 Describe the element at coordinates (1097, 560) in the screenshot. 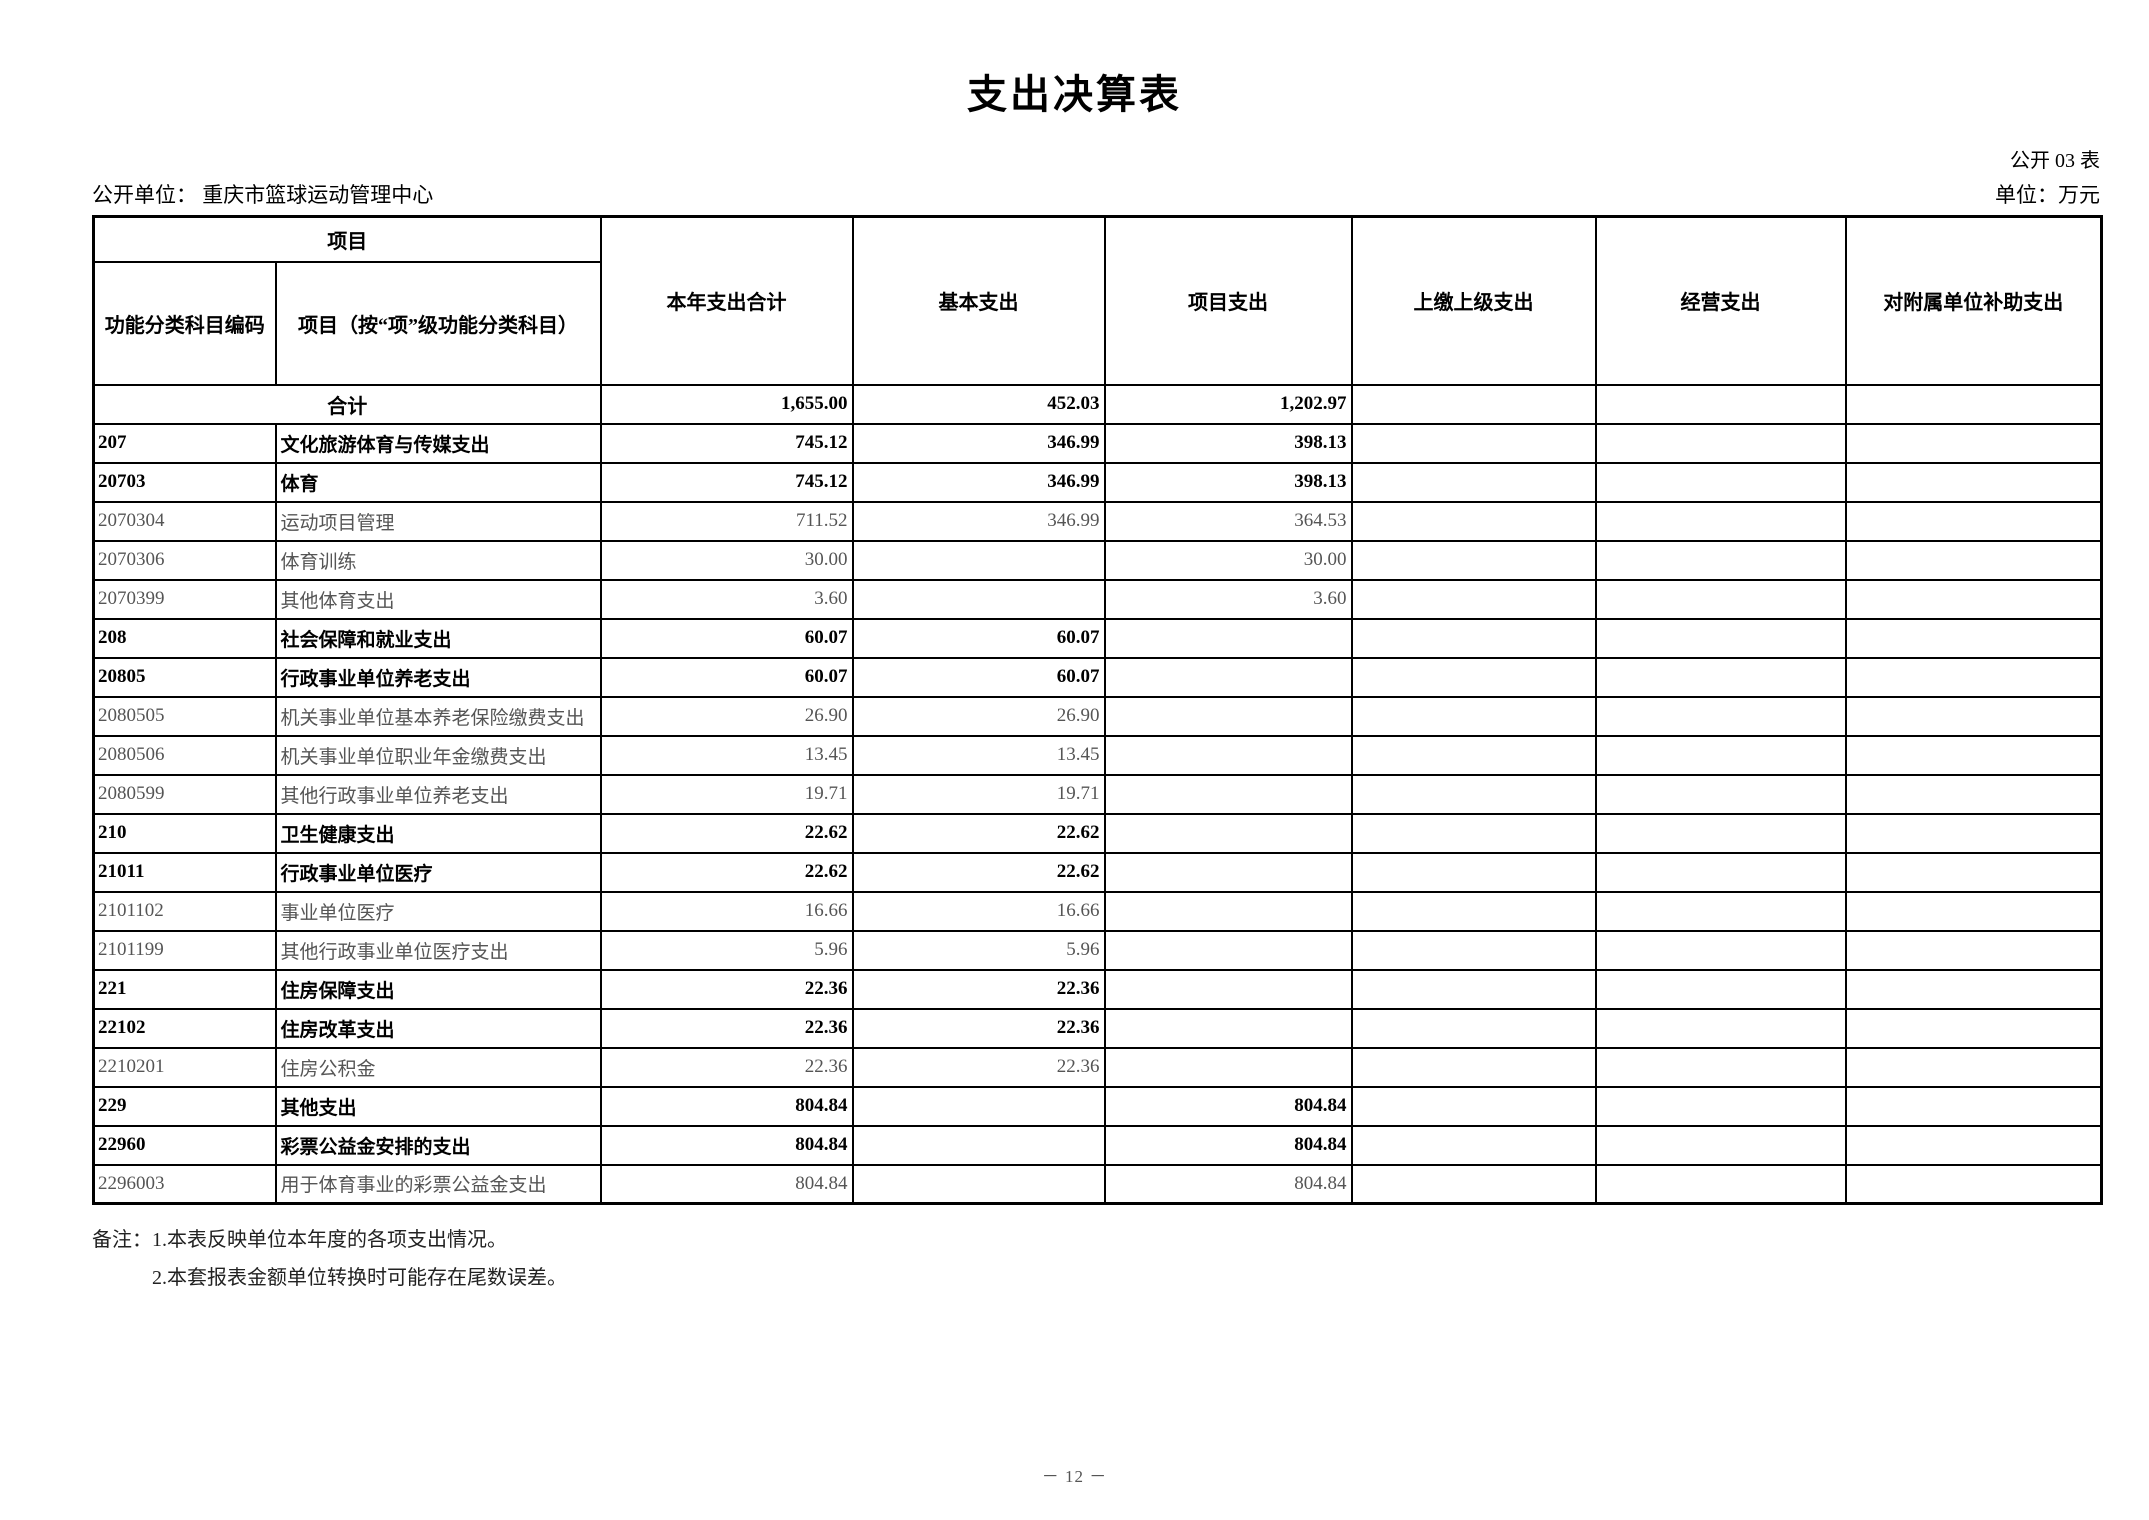

I see `table-row: 2070306 体育训练 30.00 30.00` at that location.